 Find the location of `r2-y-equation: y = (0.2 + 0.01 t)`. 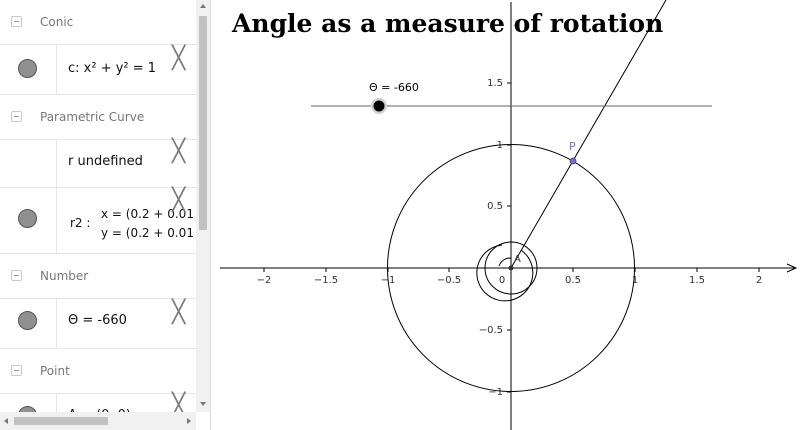

r2-y-equation: y = (0.2 + 0.01 t) is located at coordinates (154, 233).